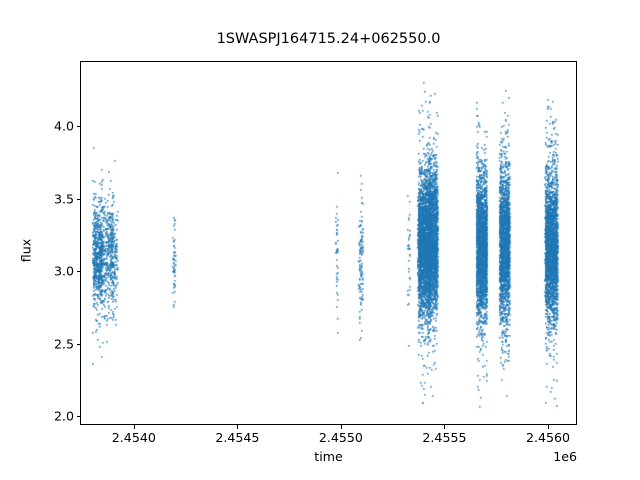 This screenshot has width=640, height=480. I want to click on x-tick-label: 2.4550, so click(340, 437).